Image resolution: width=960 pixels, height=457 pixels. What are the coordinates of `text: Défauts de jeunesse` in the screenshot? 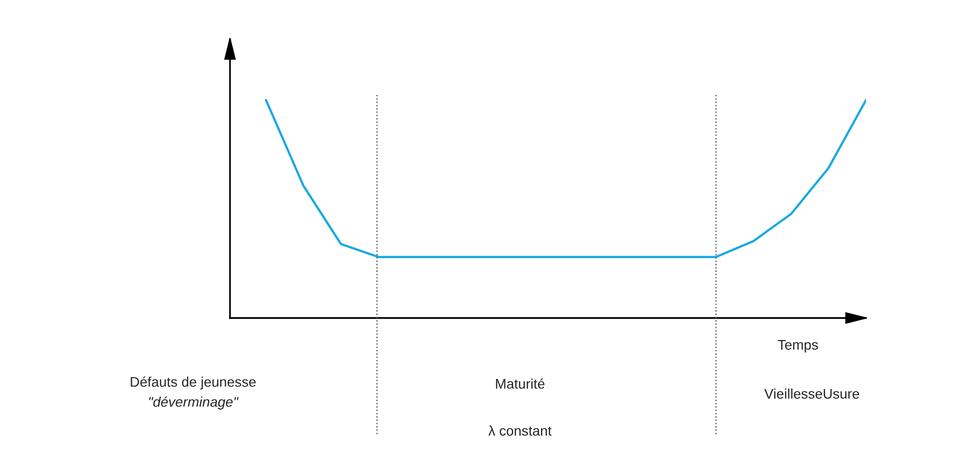 It's located at (193, 383).